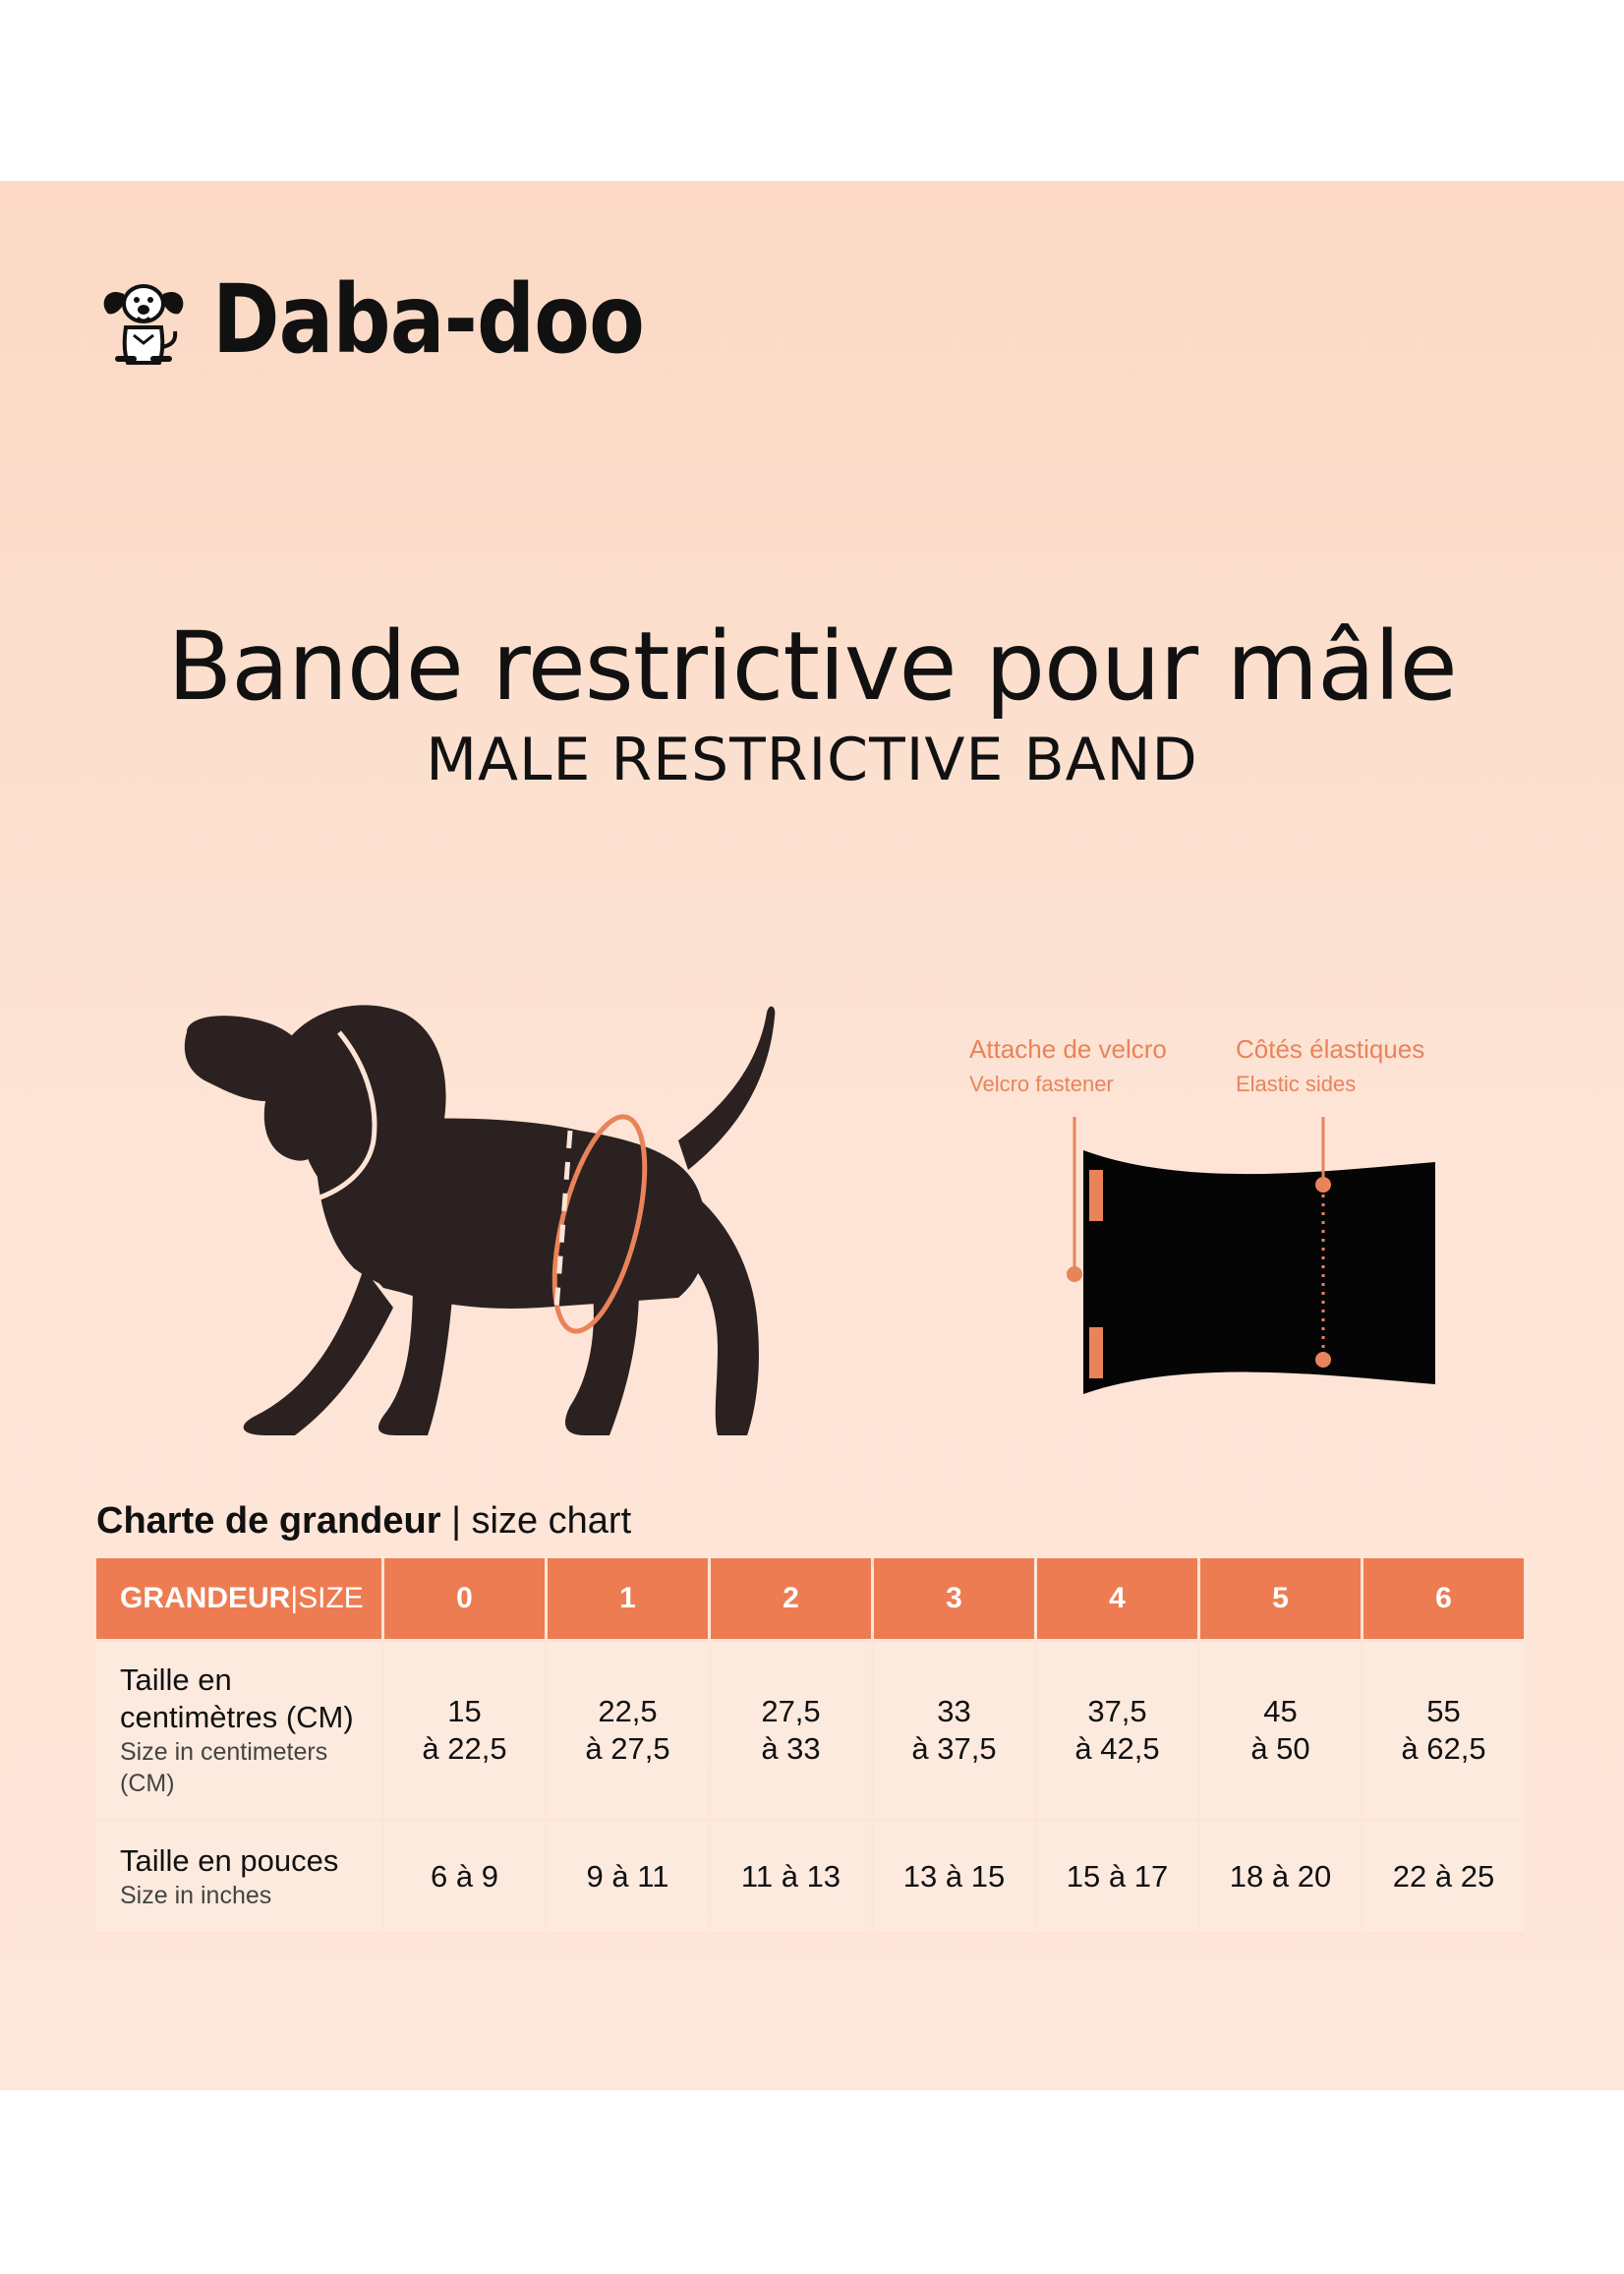  Describe the element at coordinates (1117, 1600) in the screenshot. I see `size-header-cell: 4` at that location.